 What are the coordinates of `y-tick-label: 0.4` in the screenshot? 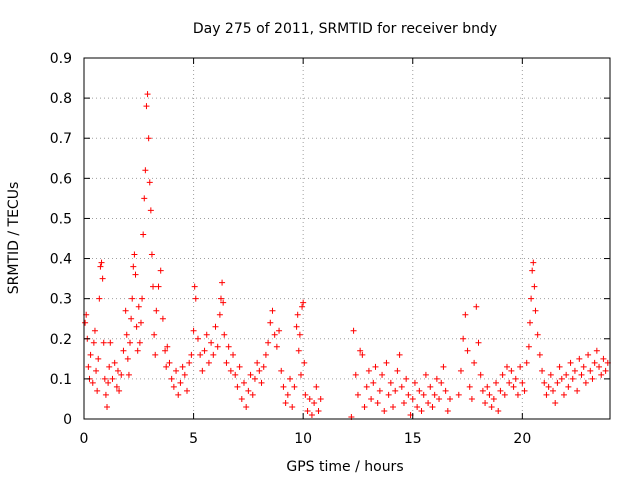 It's located at (61, 260).